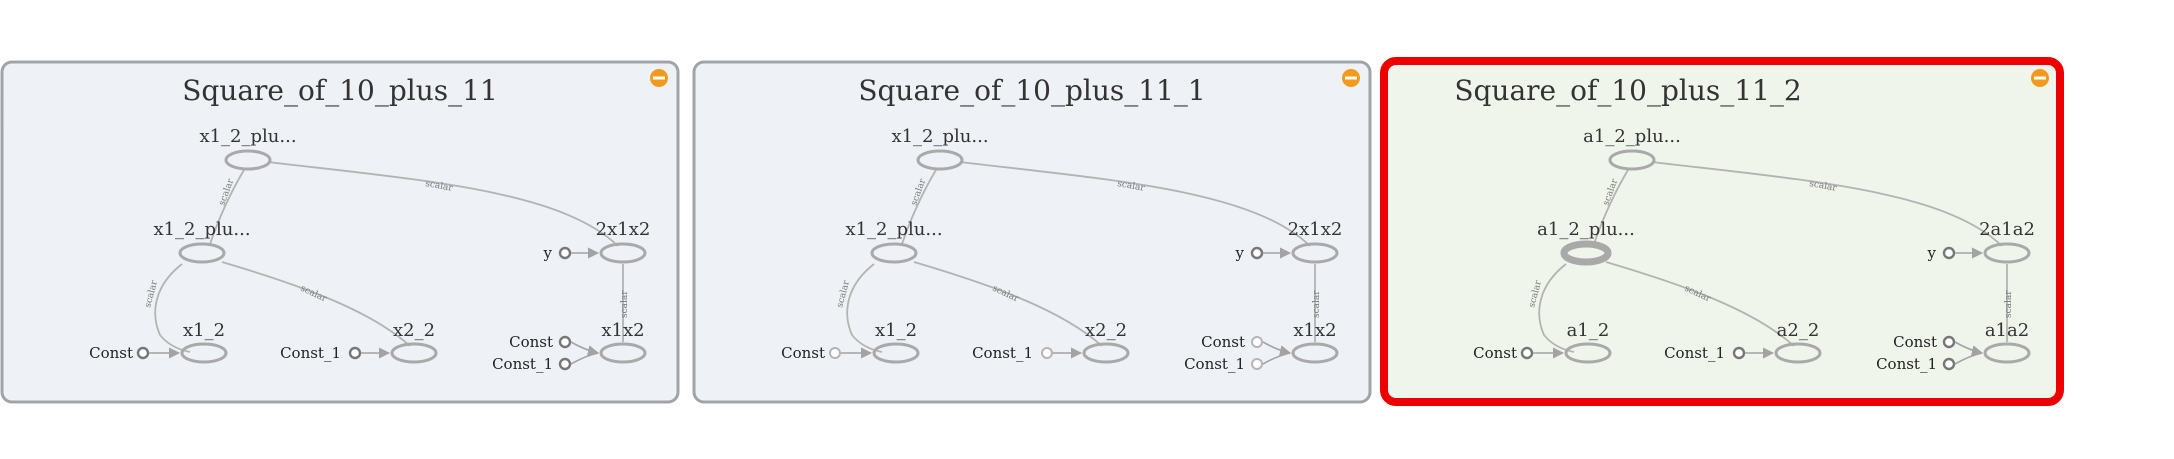  I want to click on node-label-leaf-a: a1_2, so click(1588, 330).